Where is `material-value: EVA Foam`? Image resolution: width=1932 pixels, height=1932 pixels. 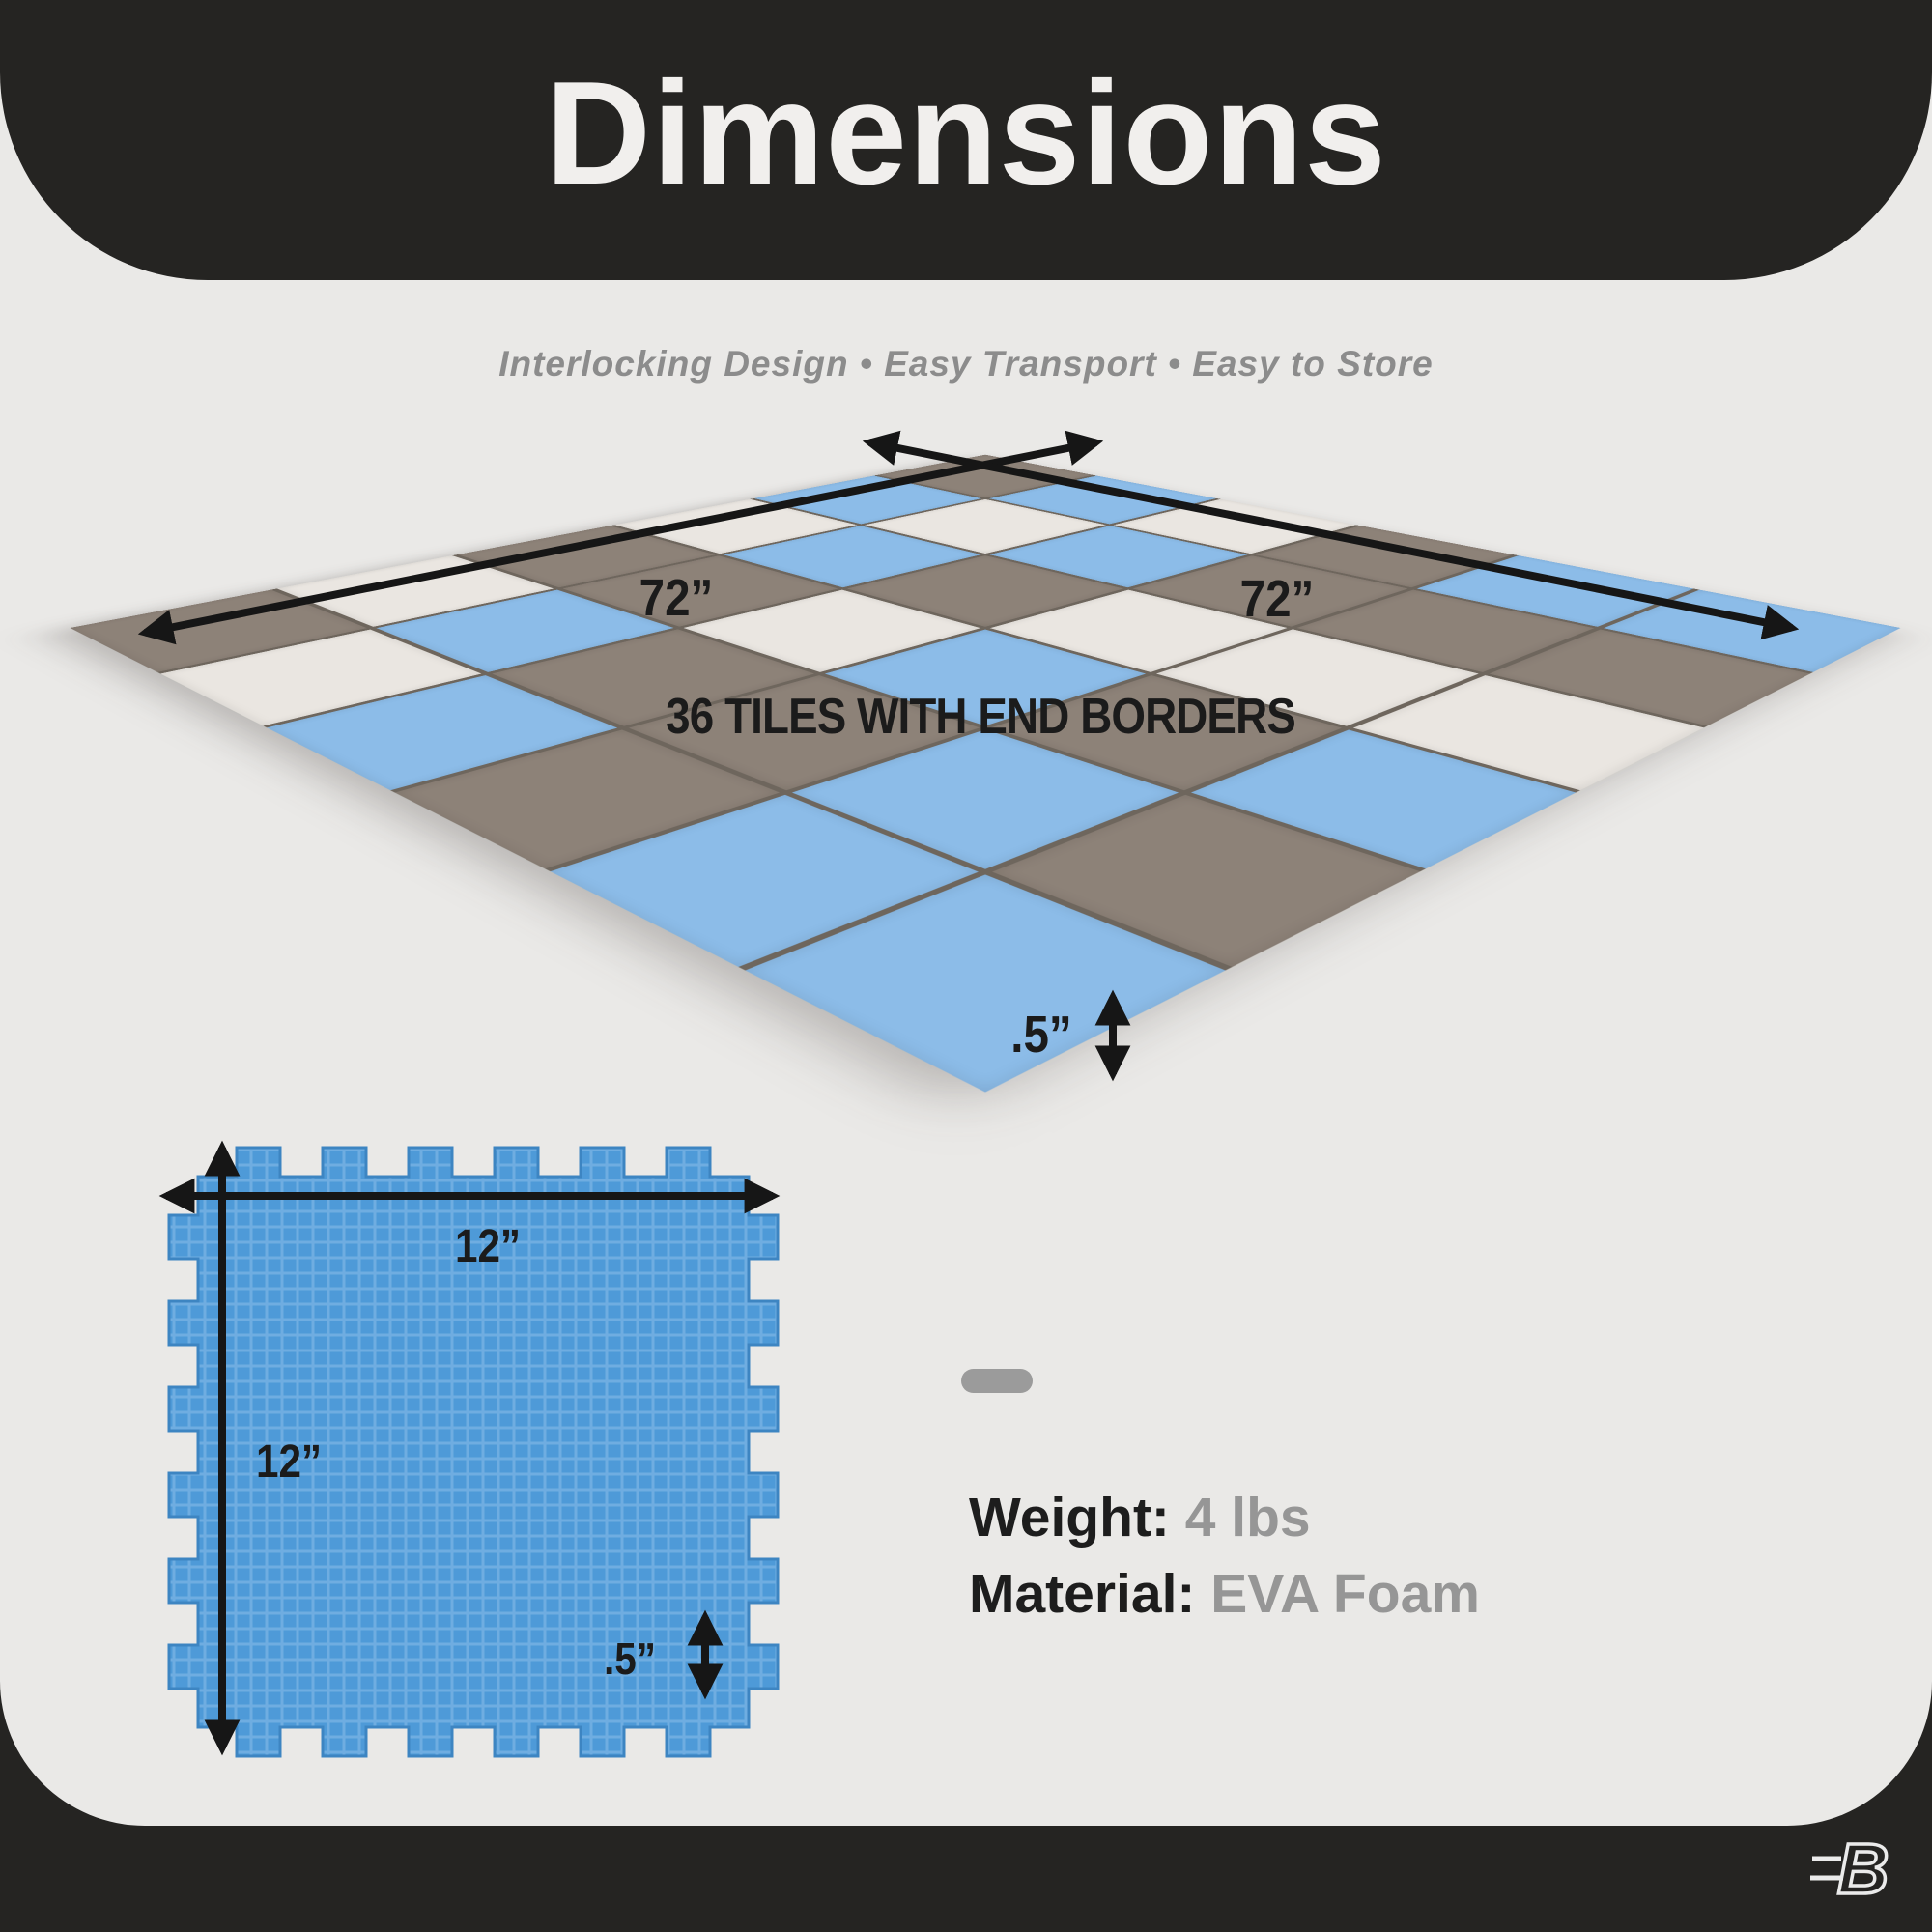 material-value: EVA Foam is located at coordinates (1337, 1593).